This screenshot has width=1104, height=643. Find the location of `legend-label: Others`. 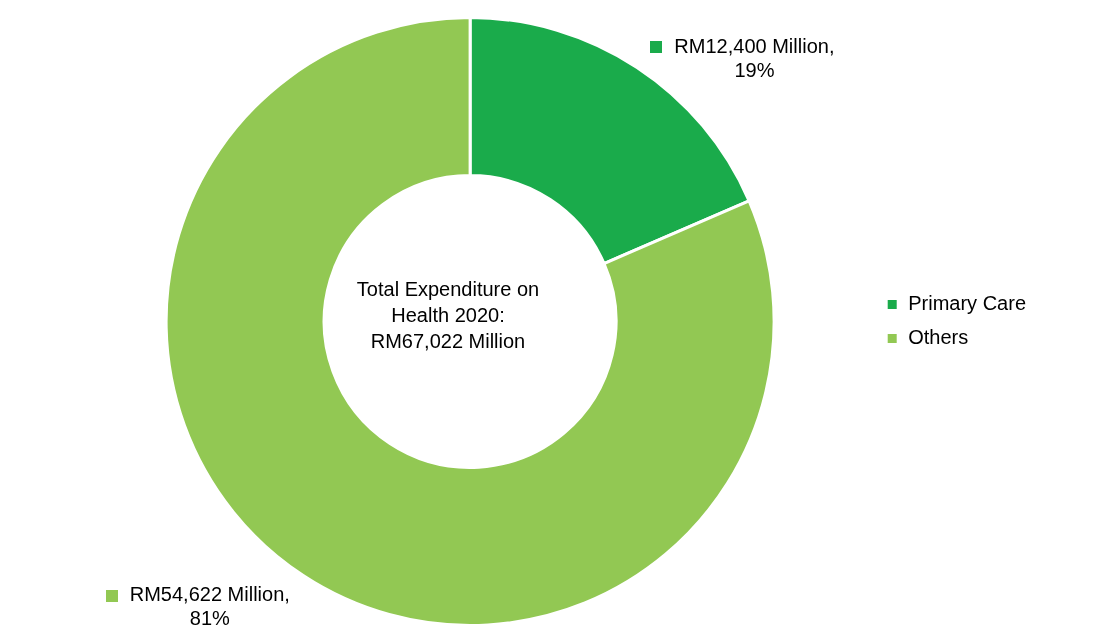

legend-label: Others is located at coordinates (938, 337).